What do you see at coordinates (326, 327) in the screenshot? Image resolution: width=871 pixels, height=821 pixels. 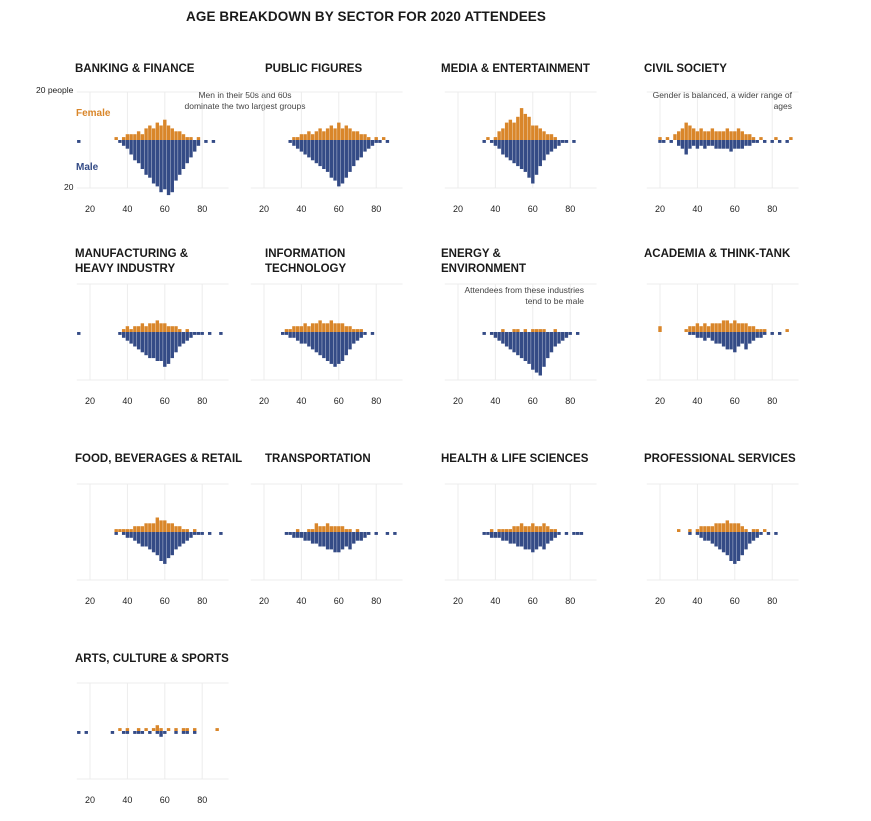 I see `panel-5: INFORMATION TECHNOLOGY 20 40 60 80` at bounding box center [326, 327].